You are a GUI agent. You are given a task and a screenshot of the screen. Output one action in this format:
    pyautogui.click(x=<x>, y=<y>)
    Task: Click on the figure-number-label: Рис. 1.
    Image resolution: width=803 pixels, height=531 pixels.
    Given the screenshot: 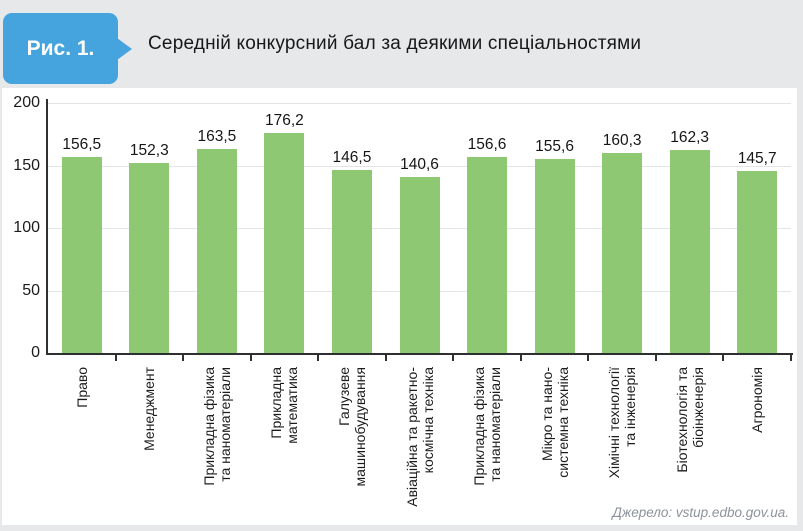 What is the action you would take?
    pyautogui.click(x=60, y=48)
    